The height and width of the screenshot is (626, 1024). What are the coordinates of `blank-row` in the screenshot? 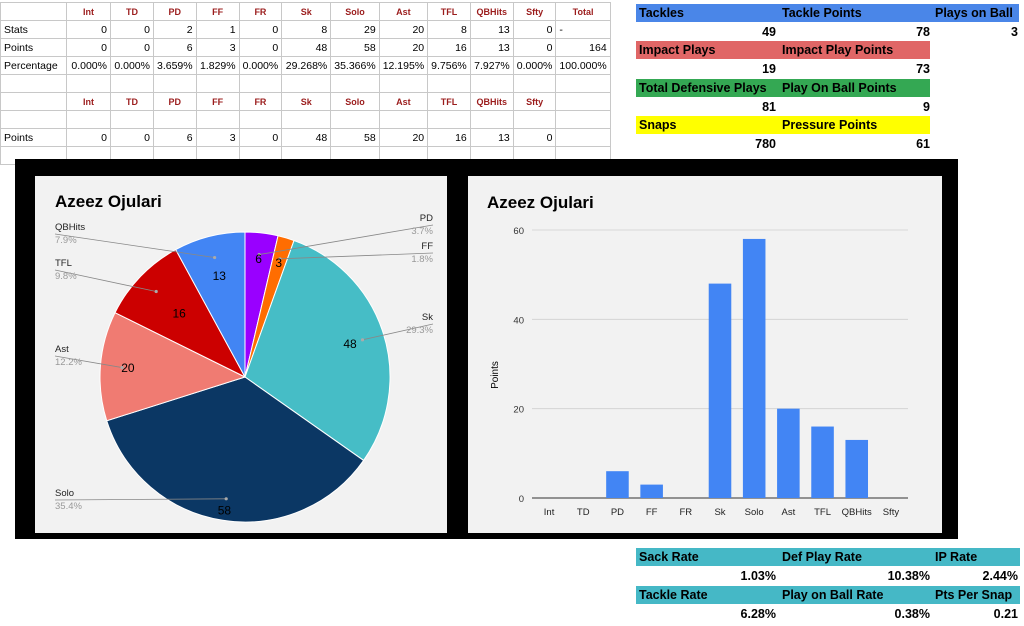 It's located at (305, 83).